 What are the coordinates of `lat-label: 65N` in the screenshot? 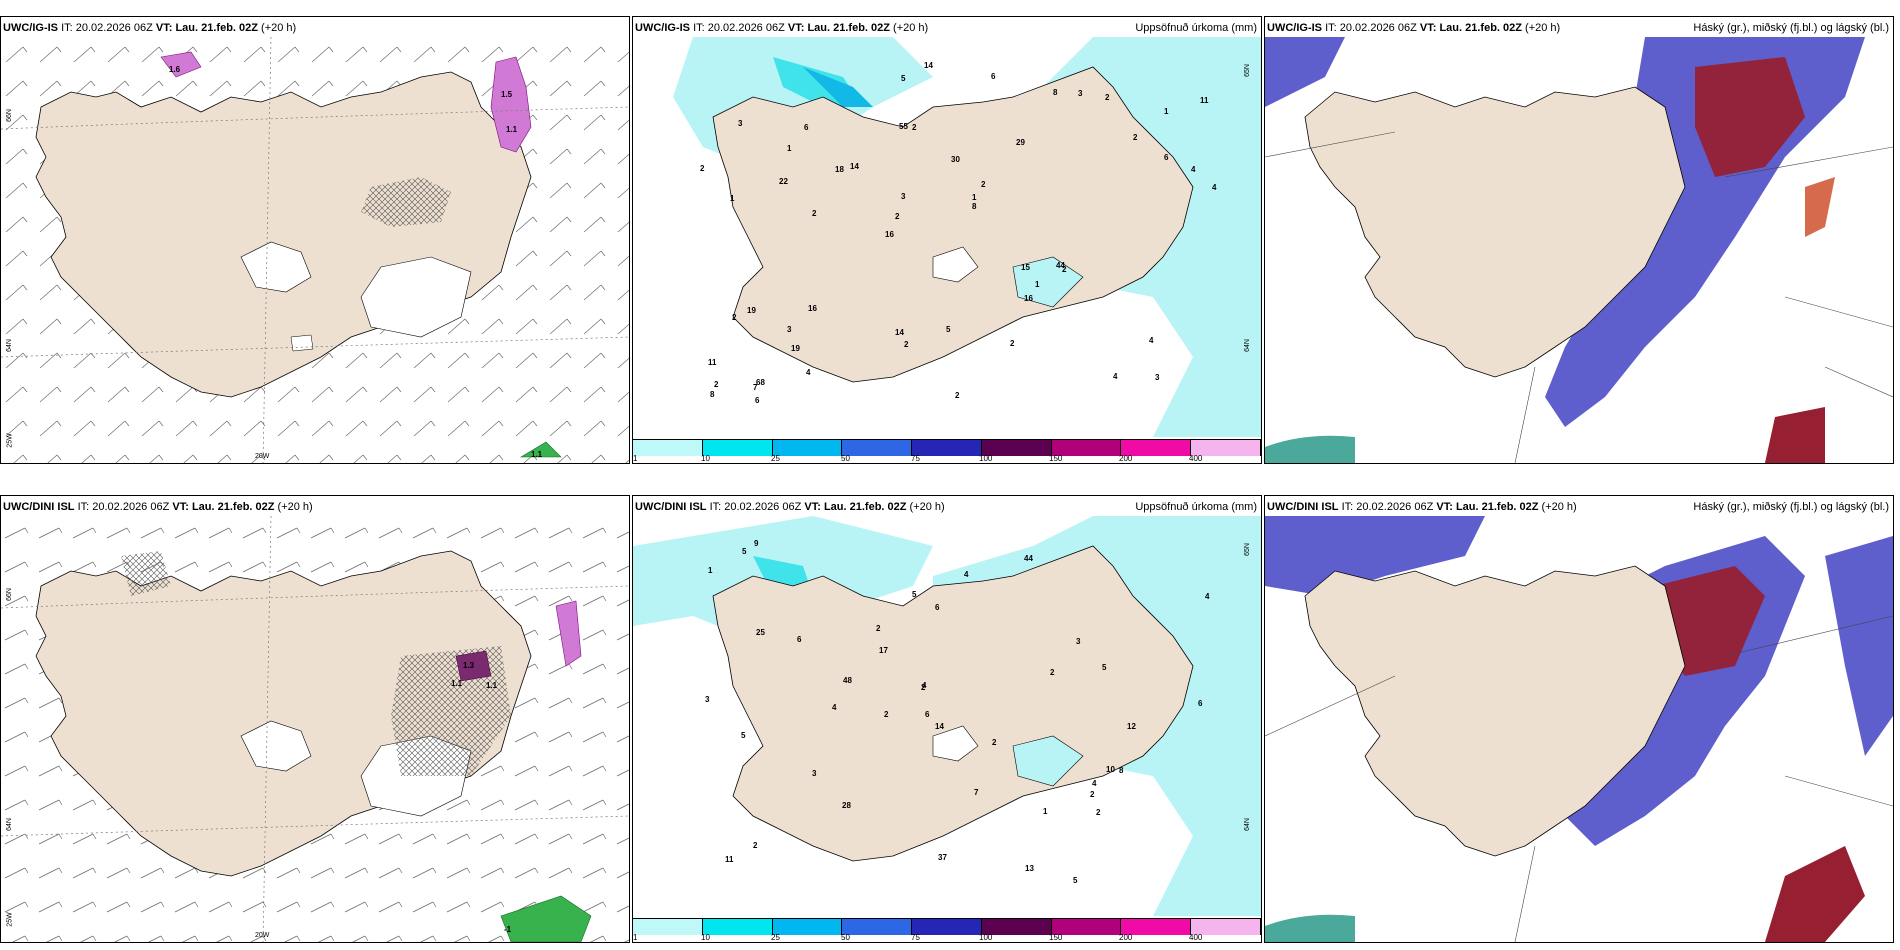 It's located at (1247, 549).